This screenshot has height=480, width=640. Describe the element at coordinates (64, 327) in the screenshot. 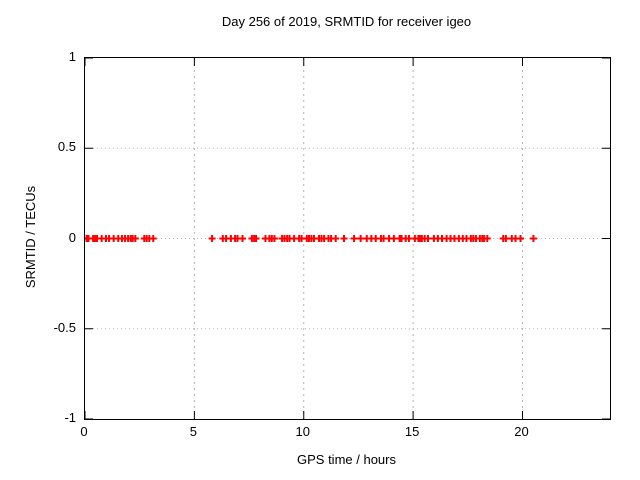

I see `y-tick-label: -0.5` at that location.